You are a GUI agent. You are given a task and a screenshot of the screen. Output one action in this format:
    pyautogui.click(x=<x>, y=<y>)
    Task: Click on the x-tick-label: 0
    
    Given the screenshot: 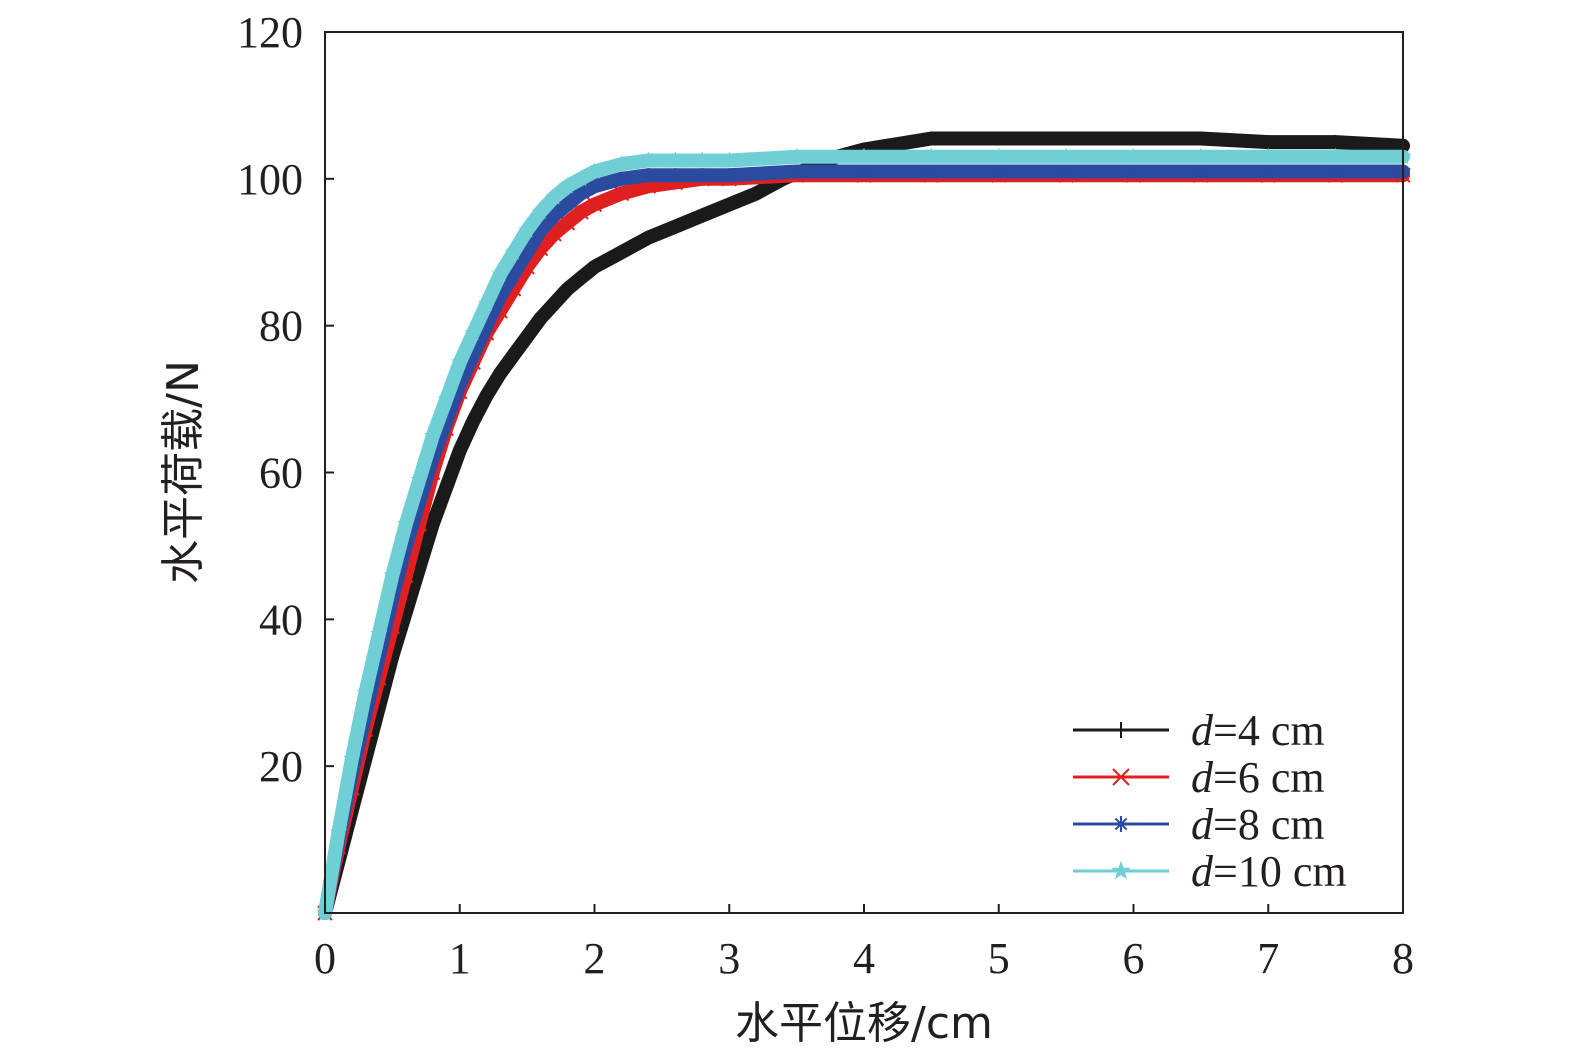 What is the action you would take?
    pyautogui.click(x=325, y=958)
    